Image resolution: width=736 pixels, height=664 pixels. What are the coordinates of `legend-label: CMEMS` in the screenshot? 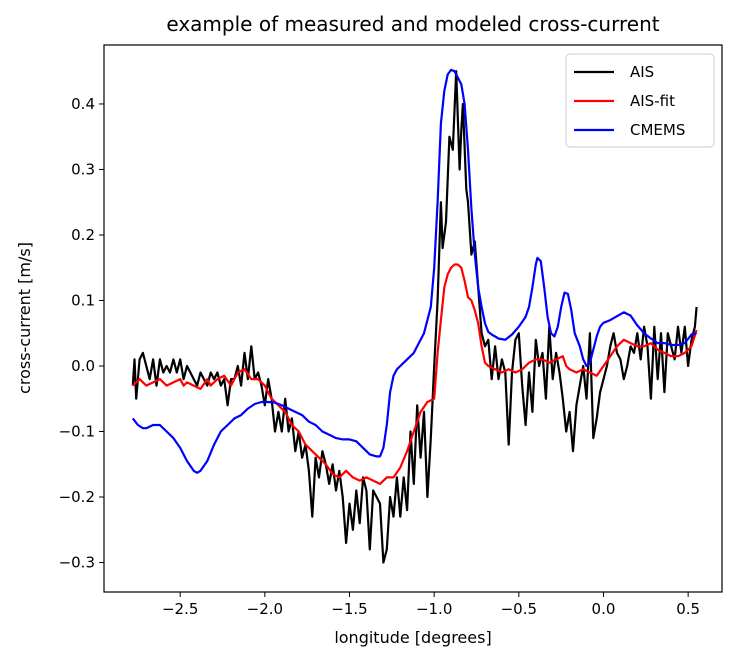 It's located at (657, 130).